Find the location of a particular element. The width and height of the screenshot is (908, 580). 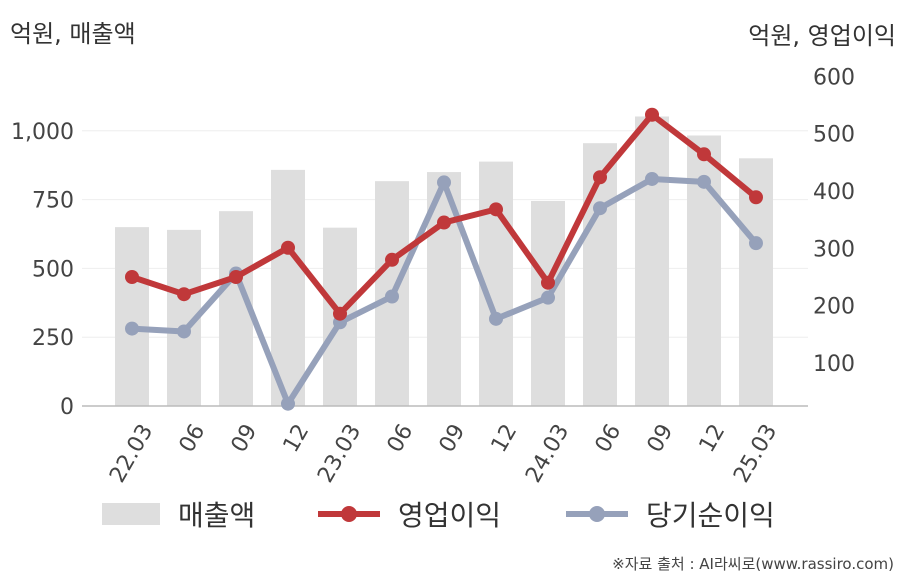

legend-item-net: 당기순이익 is located at coordinates (670, 514).